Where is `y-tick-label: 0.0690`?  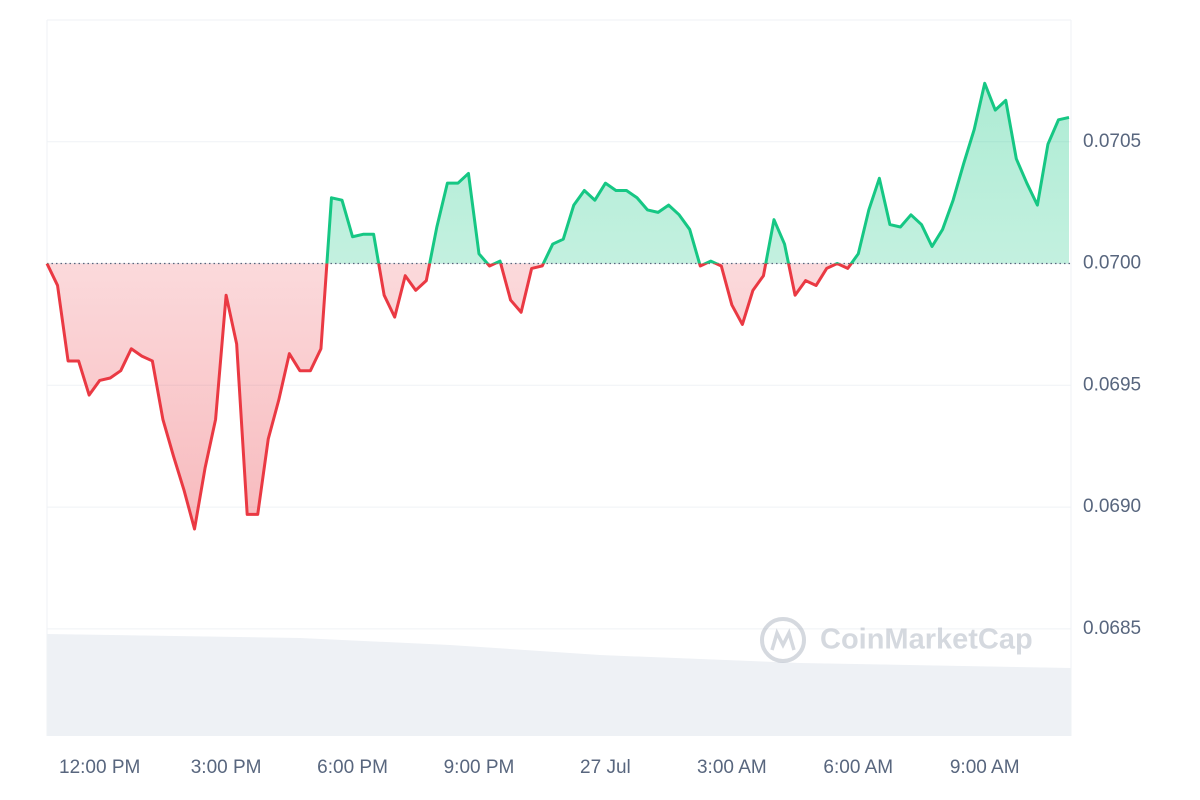
y-tick-label: 0.0690 is located at coordinates (1112, 506).